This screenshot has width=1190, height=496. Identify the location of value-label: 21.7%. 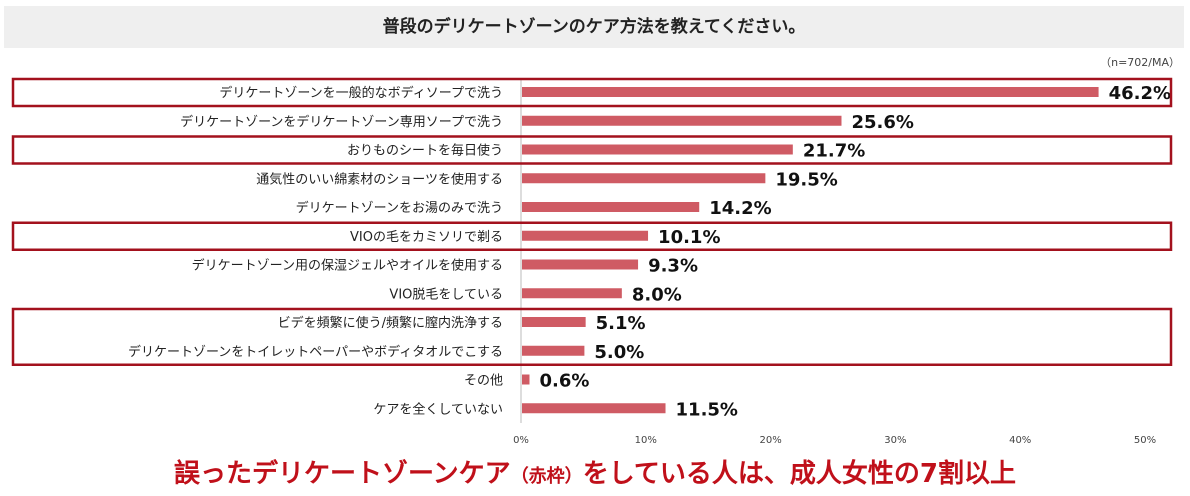
(834, 151).